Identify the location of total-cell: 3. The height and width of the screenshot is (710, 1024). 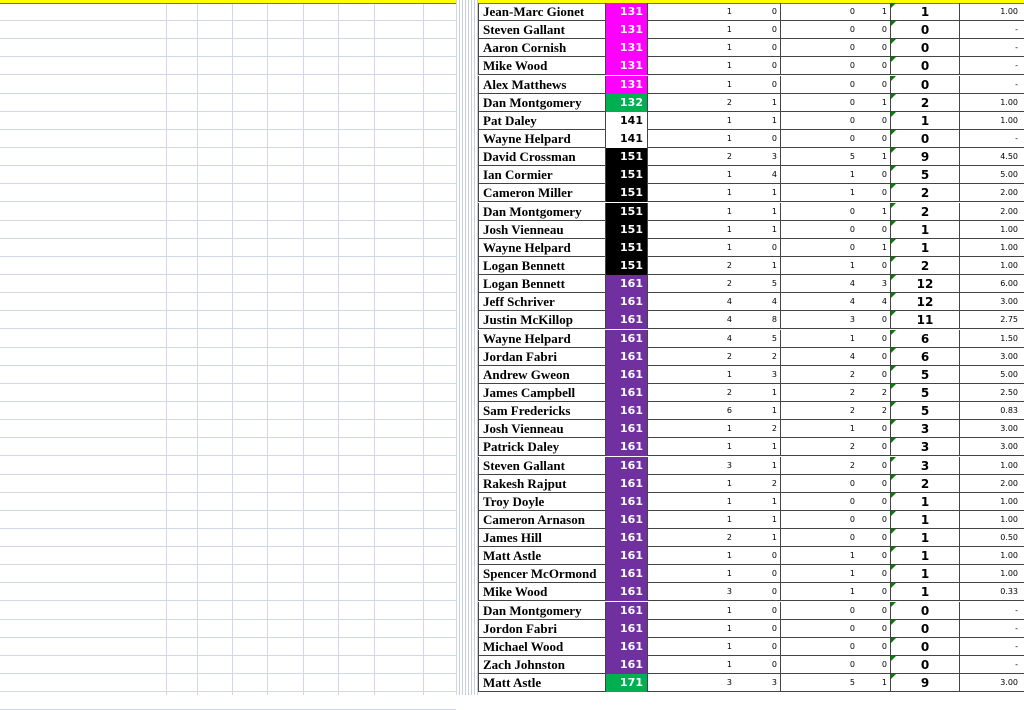
(925, 429).